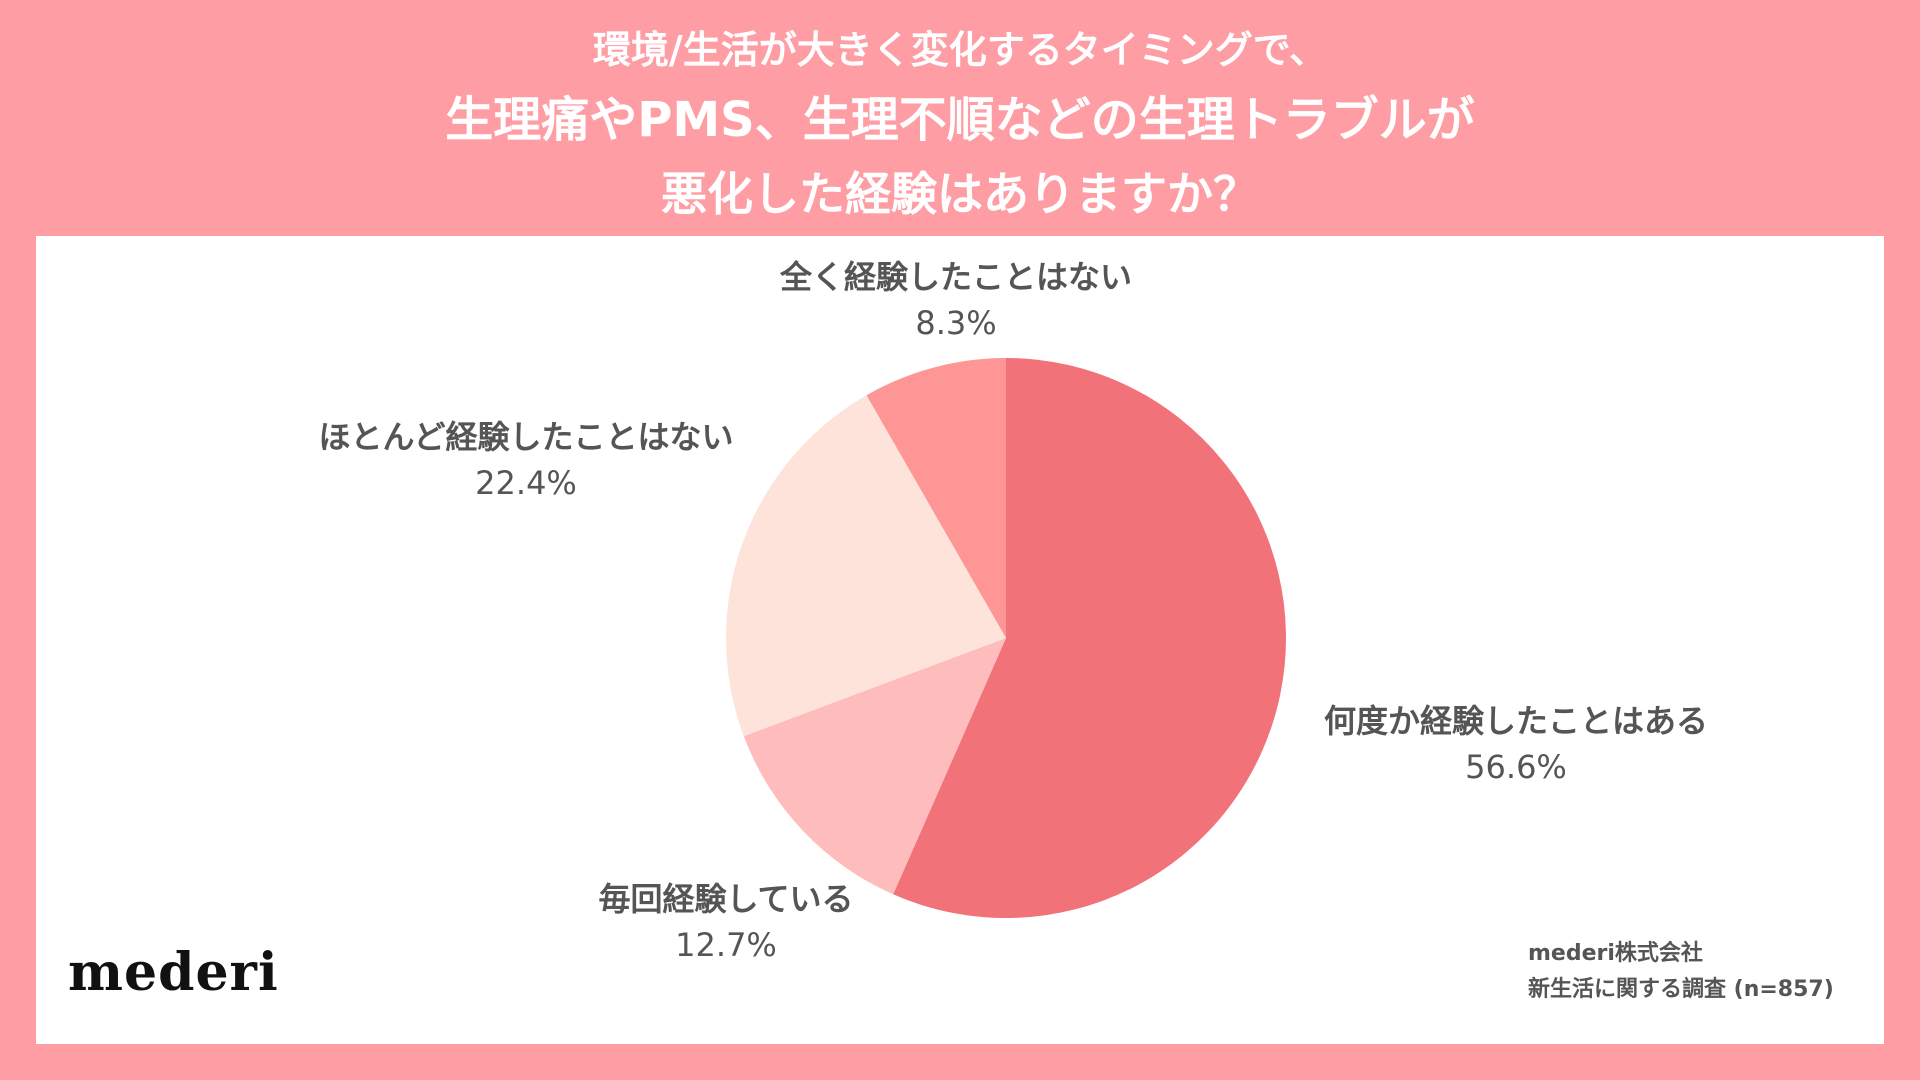 Image resolution: width=1920 pixels, height=1080 pixels. Describe the element at coordinates (1516, 744) in the screenshot. I see `slice-label-sometimes: 何度か経験したことはある 56.6%` at that location.